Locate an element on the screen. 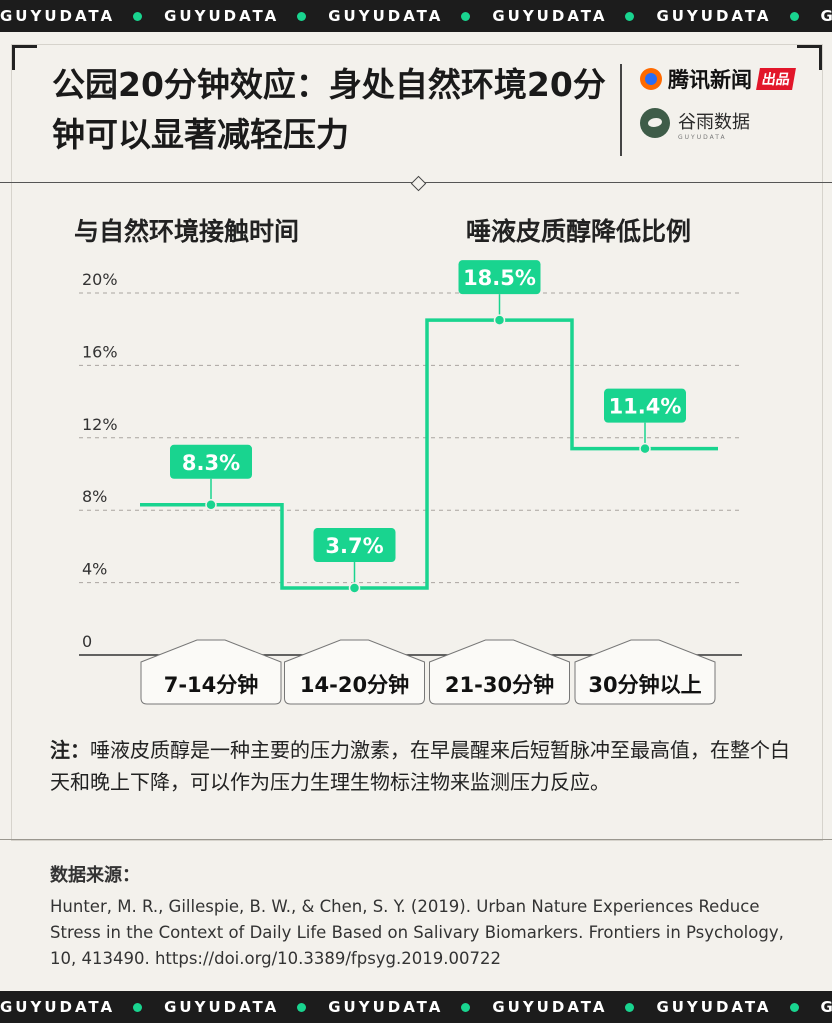  x-tick-label: 30分钟以上 is located at coordinates (644, 685).